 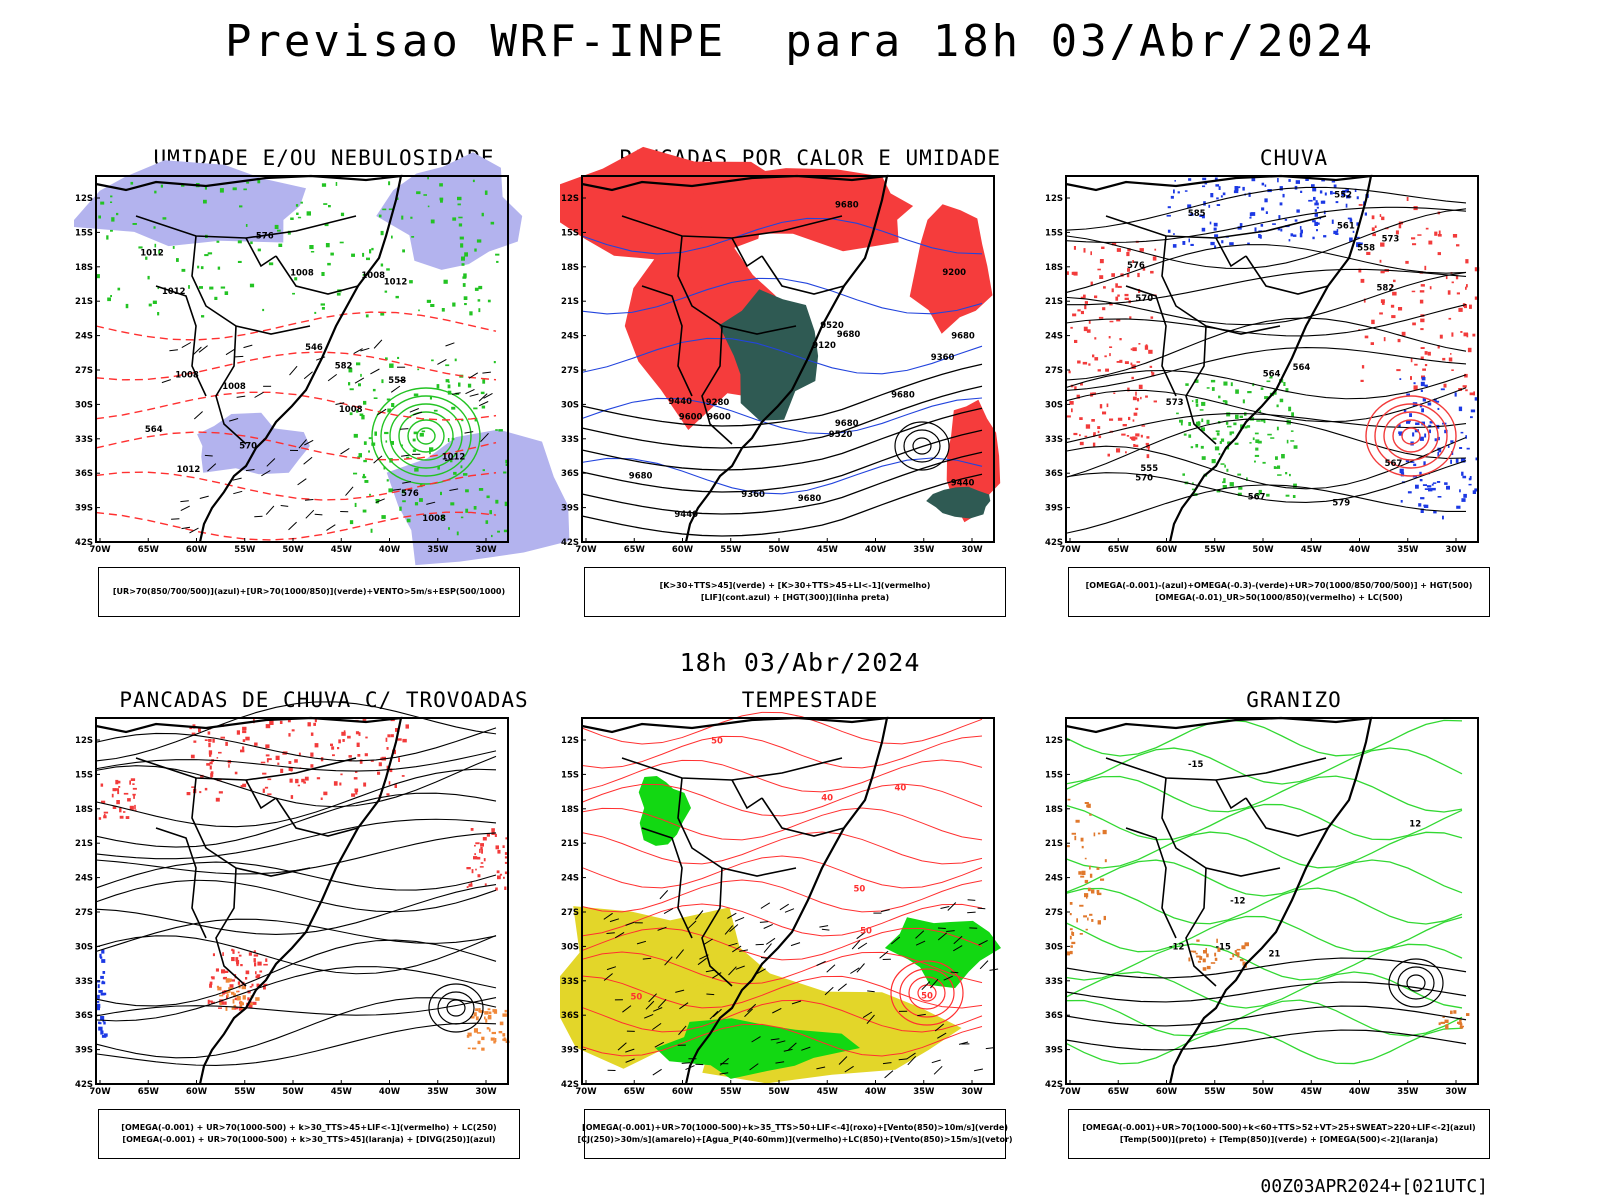 What do you see at coordinates (570, 337) in the screenshot?
I see `lat-tick-label: 24S` at bounding box center [570, 337].